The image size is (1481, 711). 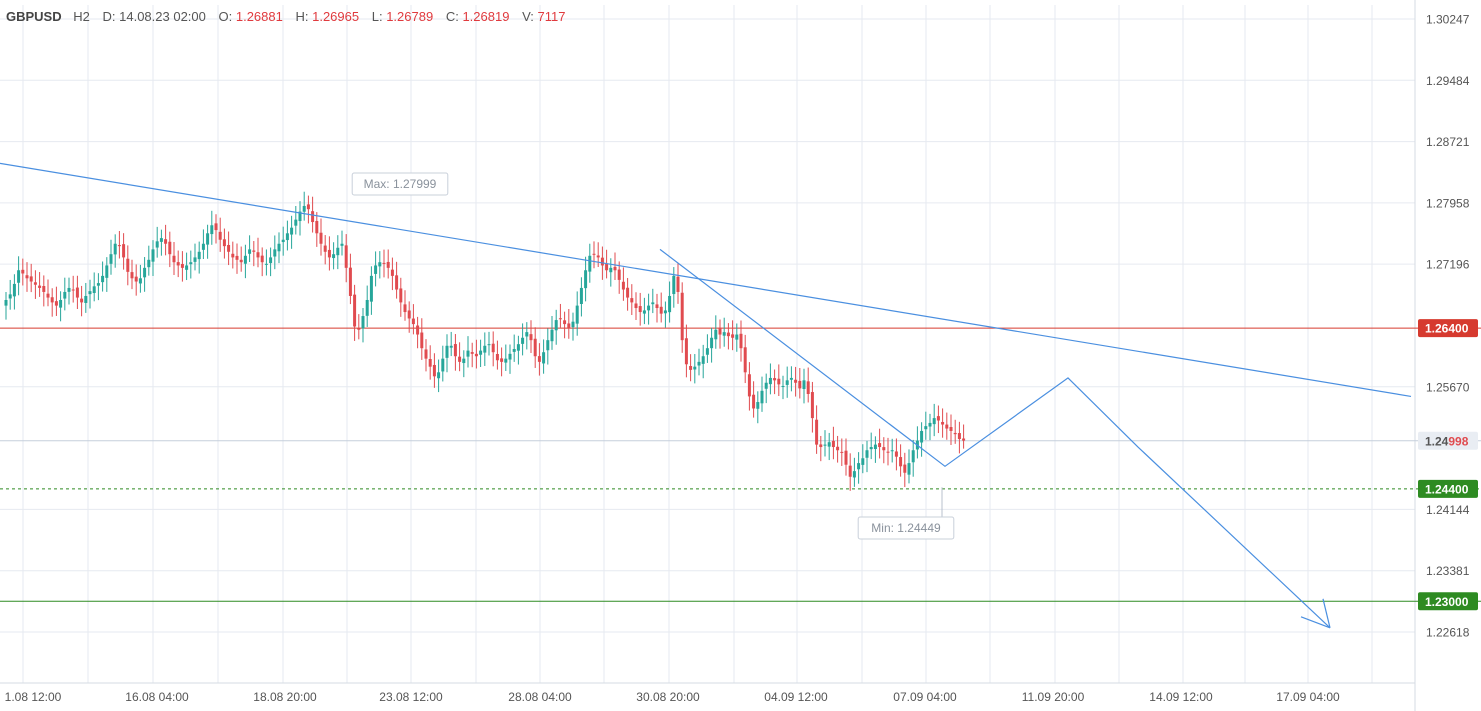 What do you see at coordinates (157, 697) in the screenshot?
I see `time-axis-label: 16.08 04:00` at bounding box center [157, 697].